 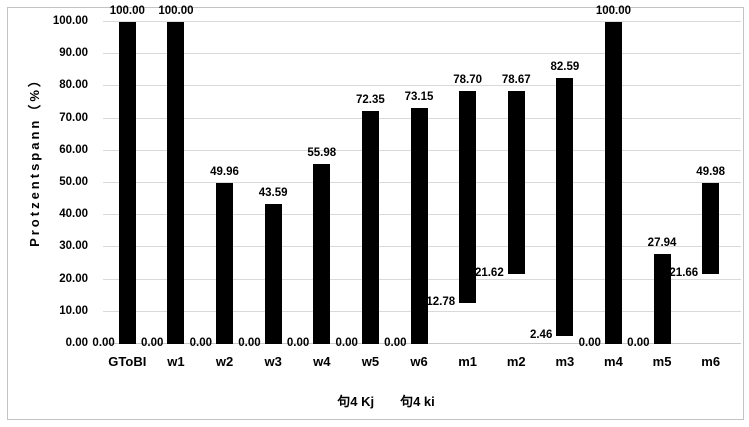 I want to click on bar-max-label: 78.70, so click(x=467, y=79).